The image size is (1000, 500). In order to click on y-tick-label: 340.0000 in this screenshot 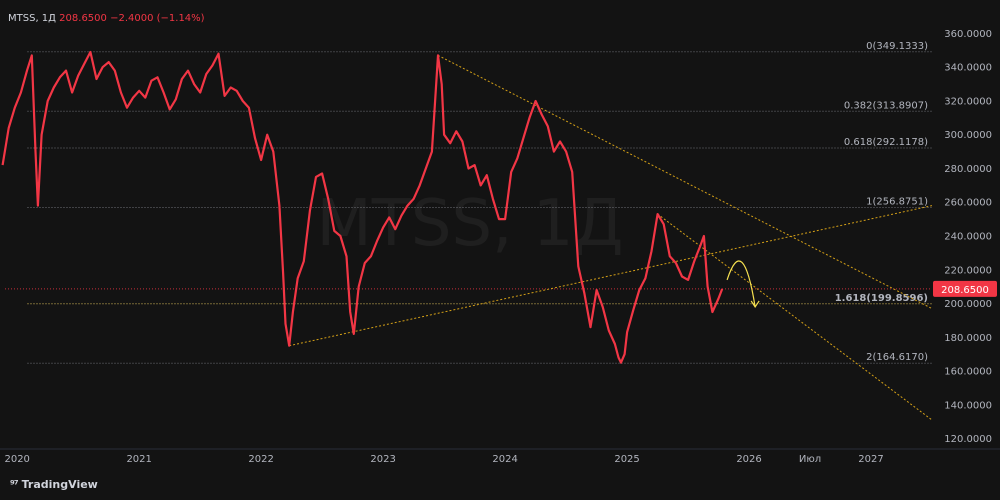, I will do `click(968, 68)`.